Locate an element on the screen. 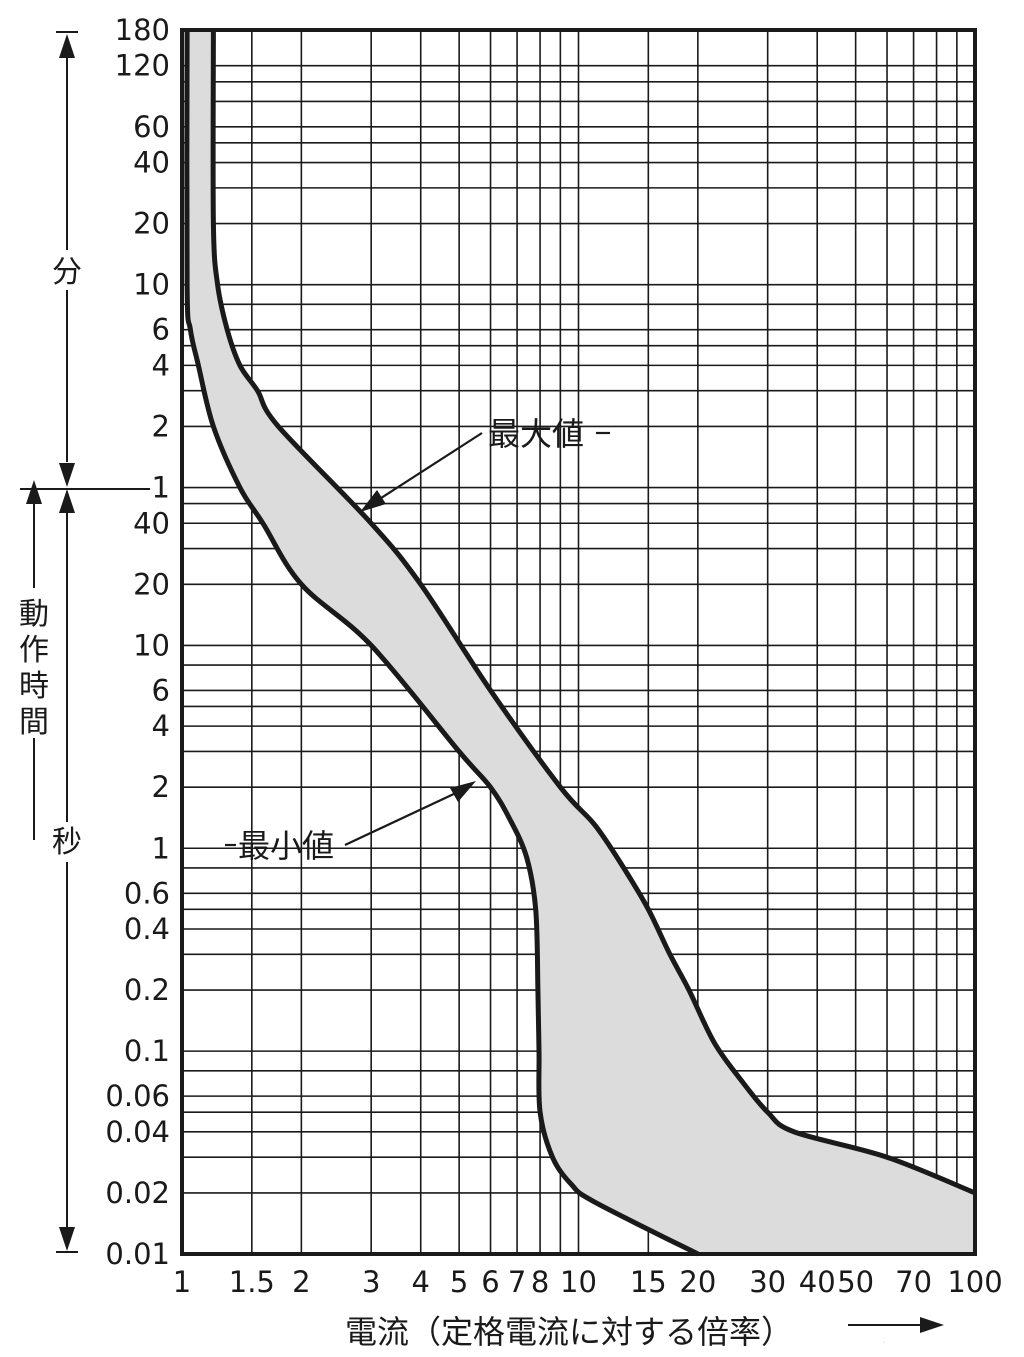 This screenshot has height=1357, width=1024. max-annotation-label: 最大値 is located at coordinates (536, 434).